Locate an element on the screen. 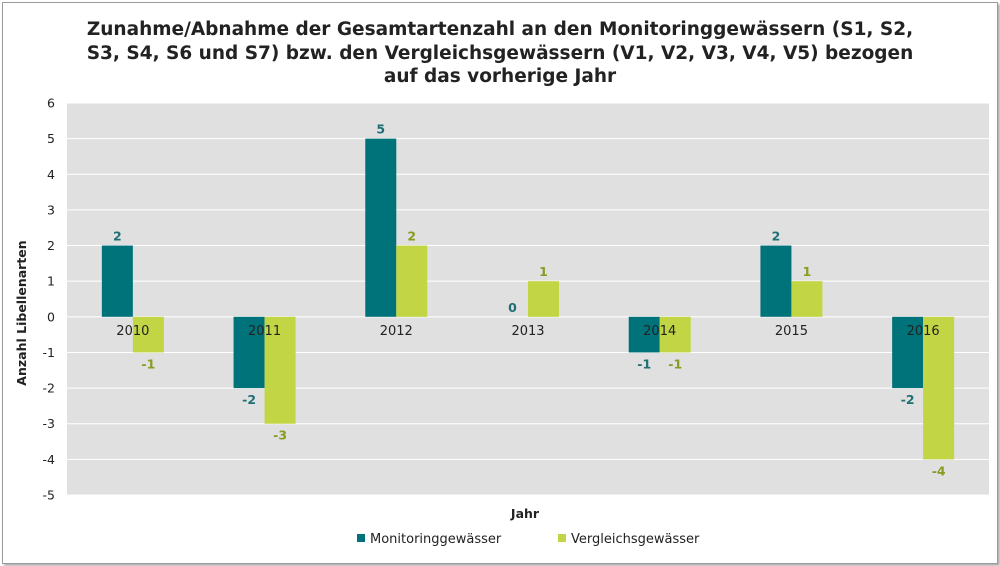 This screenshot has height=566, width=1000. x-category-label: 2010 is located at coordinates (132, 331).